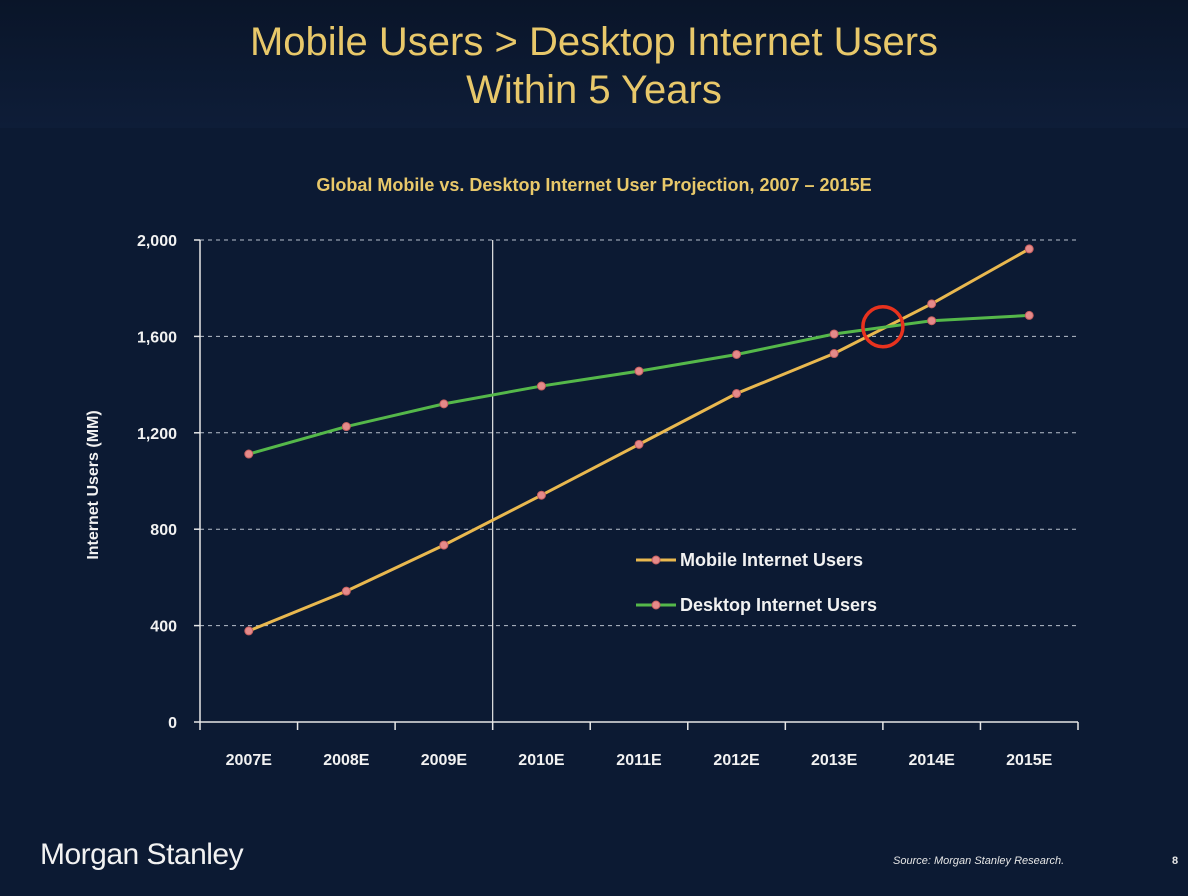 This screenshot has width=1188, height=896. What do you see at coordinates (142, 854) in the screenshot?
I see `morgan-stanley-logo: Morgan Stanley` at bounding box center [142, 854].